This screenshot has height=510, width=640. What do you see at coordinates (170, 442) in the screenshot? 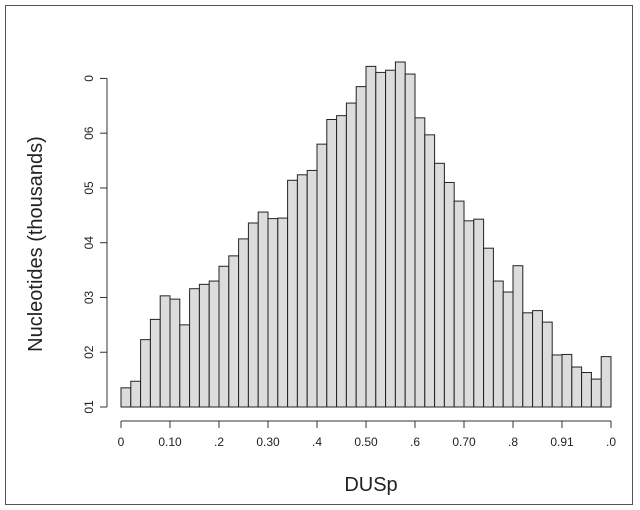
I see `x-tick-label: 0.10` at bounding box center [170, 442].